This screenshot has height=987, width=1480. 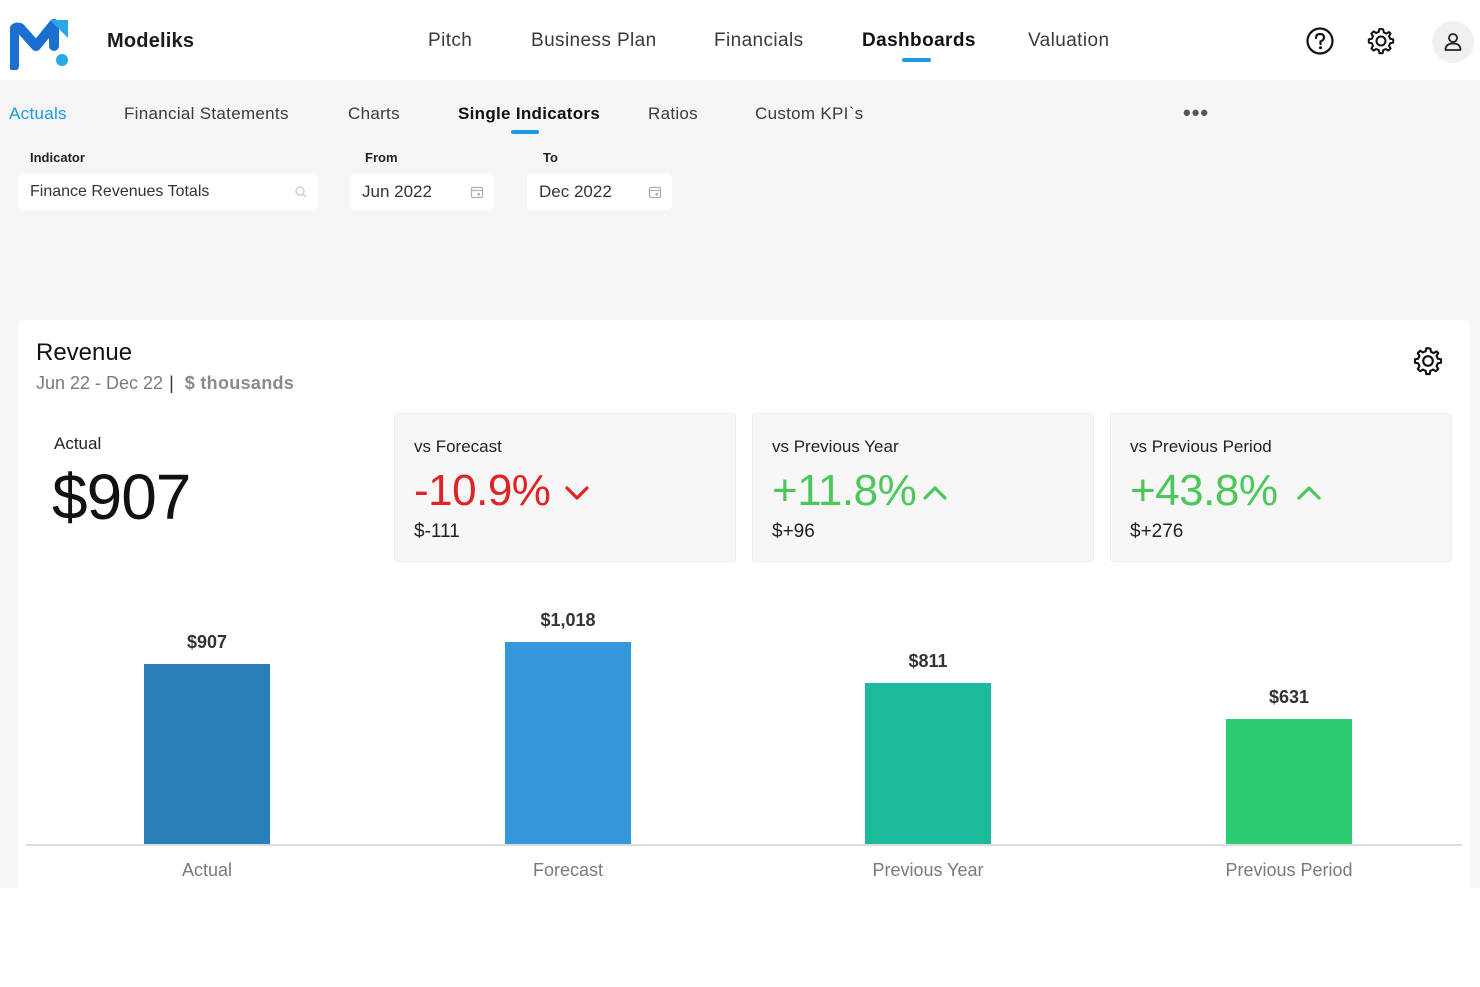 I want to click on indicator-select: Finance Revenues Totals, so click(x=168, y=192).